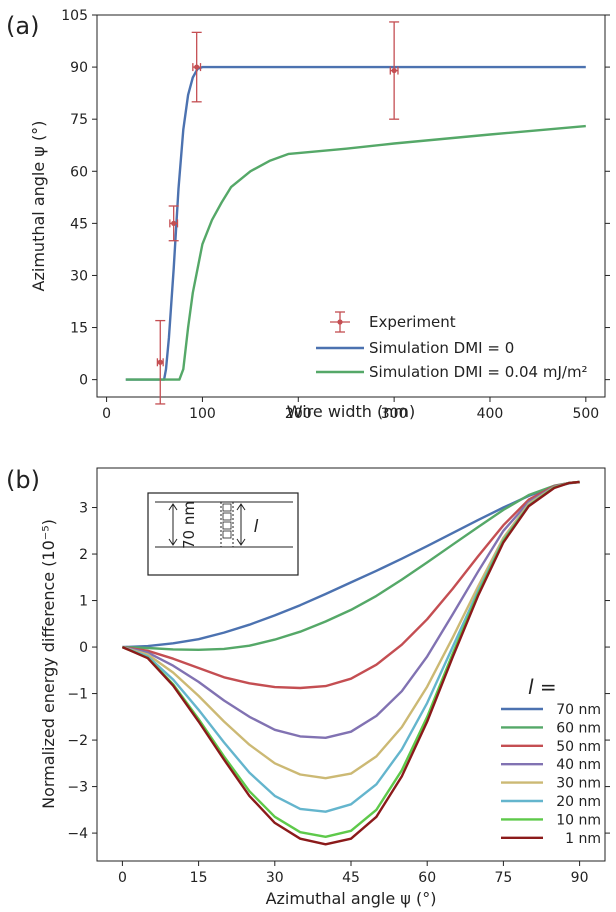 This screenshot has height=912, width=616. What do you see at coordinates (351, 898) in the screenshot?
I see `panel-b-x-axis-label: Azimuthal angle ψ (°)` at bounding box center [351, 898].